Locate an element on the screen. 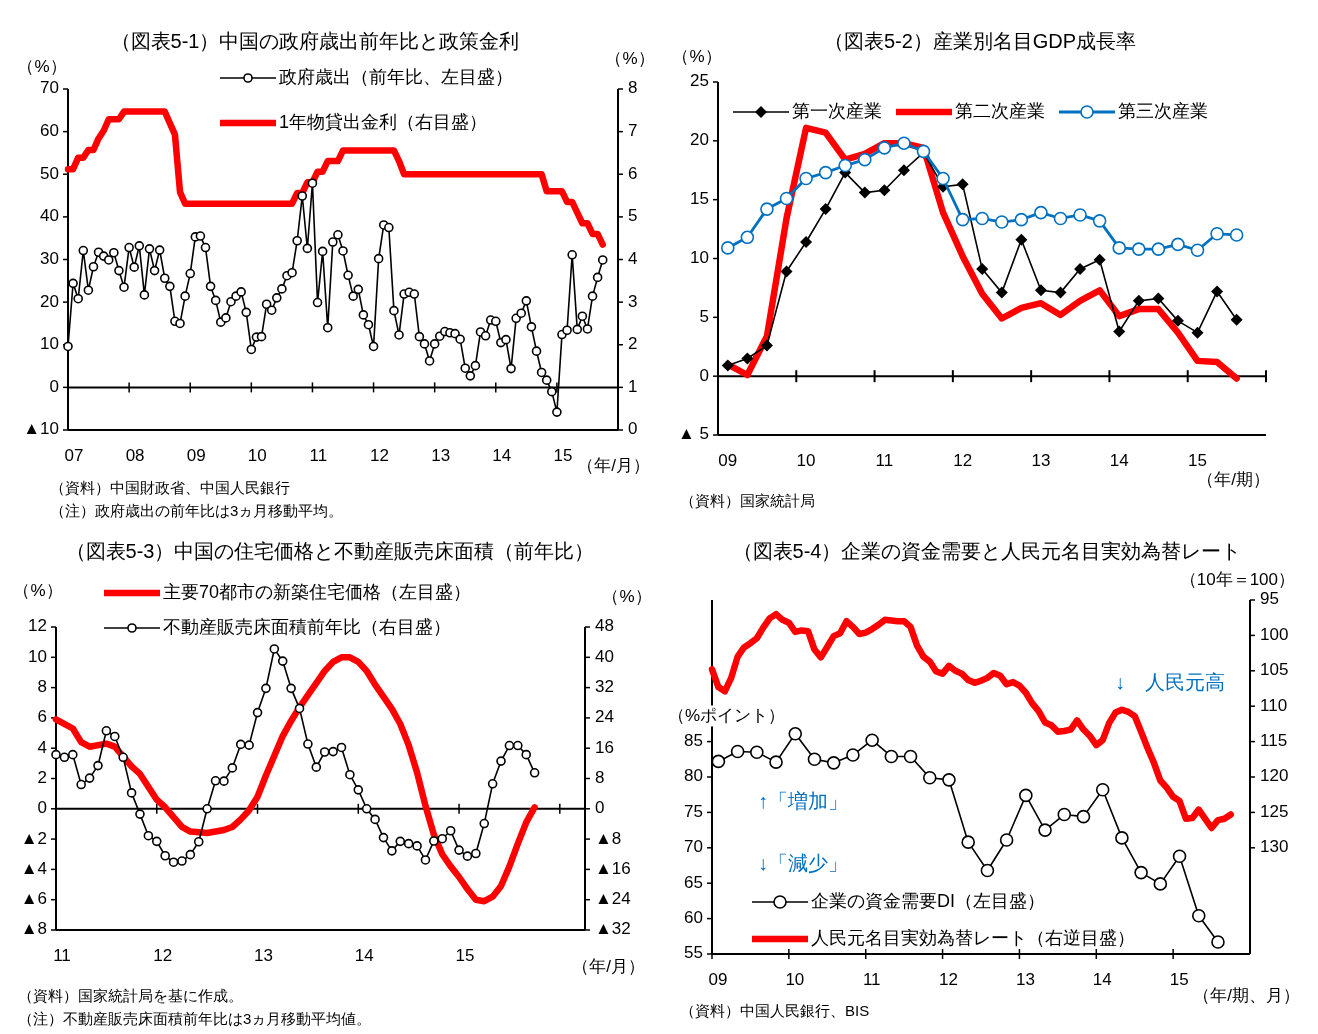 This screenshot has height=1034, width=1318. legend-label: 政府歳出（前年比、左目盛） is located at coordinates (396, 76).